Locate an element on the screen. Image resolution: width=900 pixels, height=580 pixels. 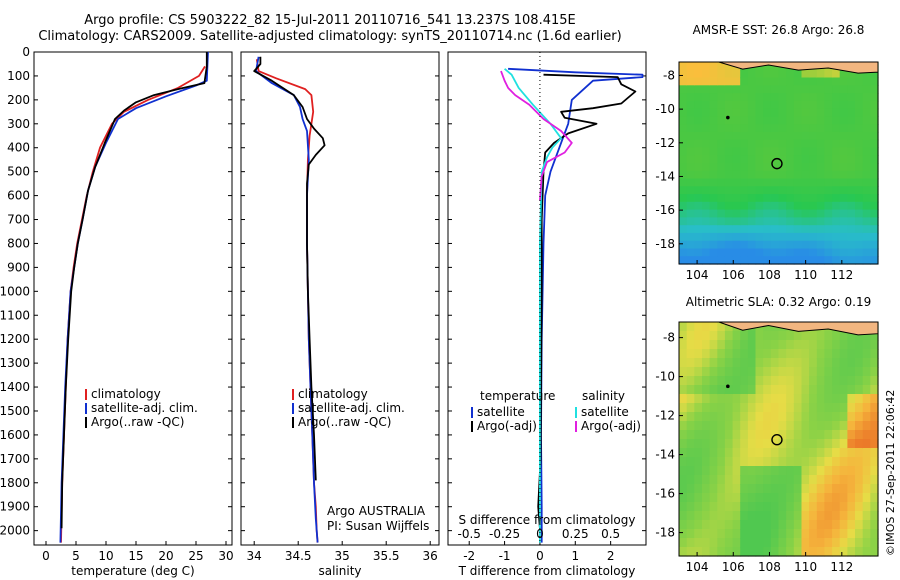
difference-xtick-label: -1 is located at coordinates (505, 556).